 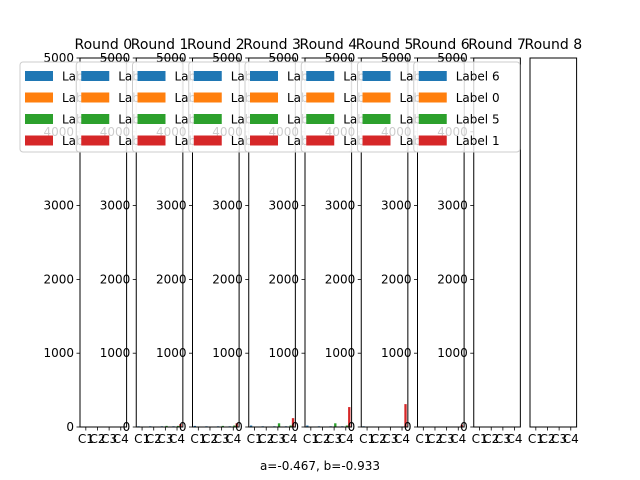 I want to click on figure-caption: a=-0.467, b=-0.933, so click(x=320, y=466).